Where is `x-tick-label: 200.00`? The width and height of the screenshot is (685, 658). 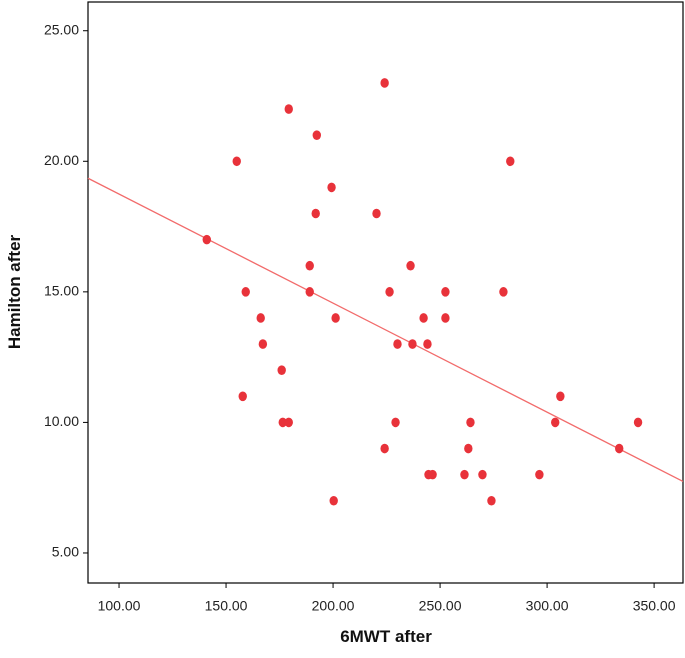 x-tick-label: 200.00 is located at coordinates (333, 606).